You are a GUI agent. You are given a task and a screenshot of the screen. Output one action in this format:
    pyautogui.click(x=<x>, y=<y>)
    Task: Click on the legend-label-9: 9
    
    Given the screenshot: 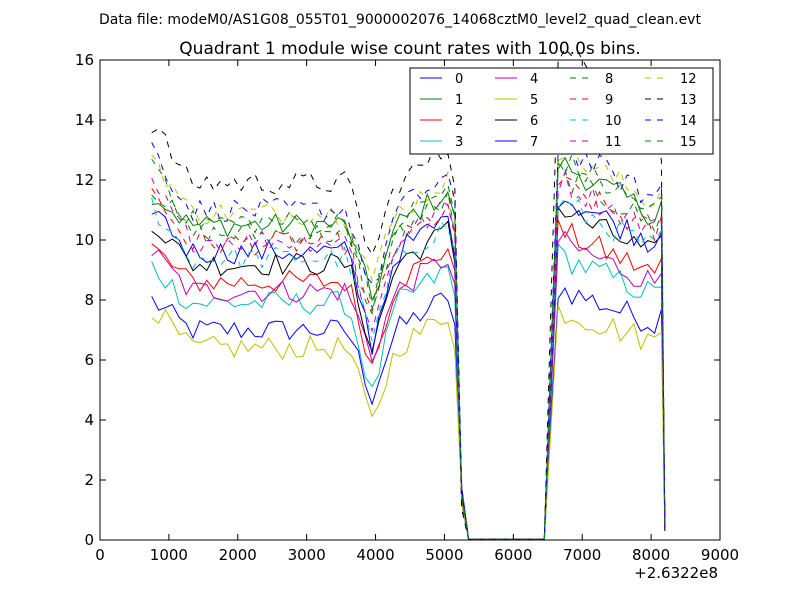 What is the action you would take?
    pyautogui.click(x=609, y=100)
    